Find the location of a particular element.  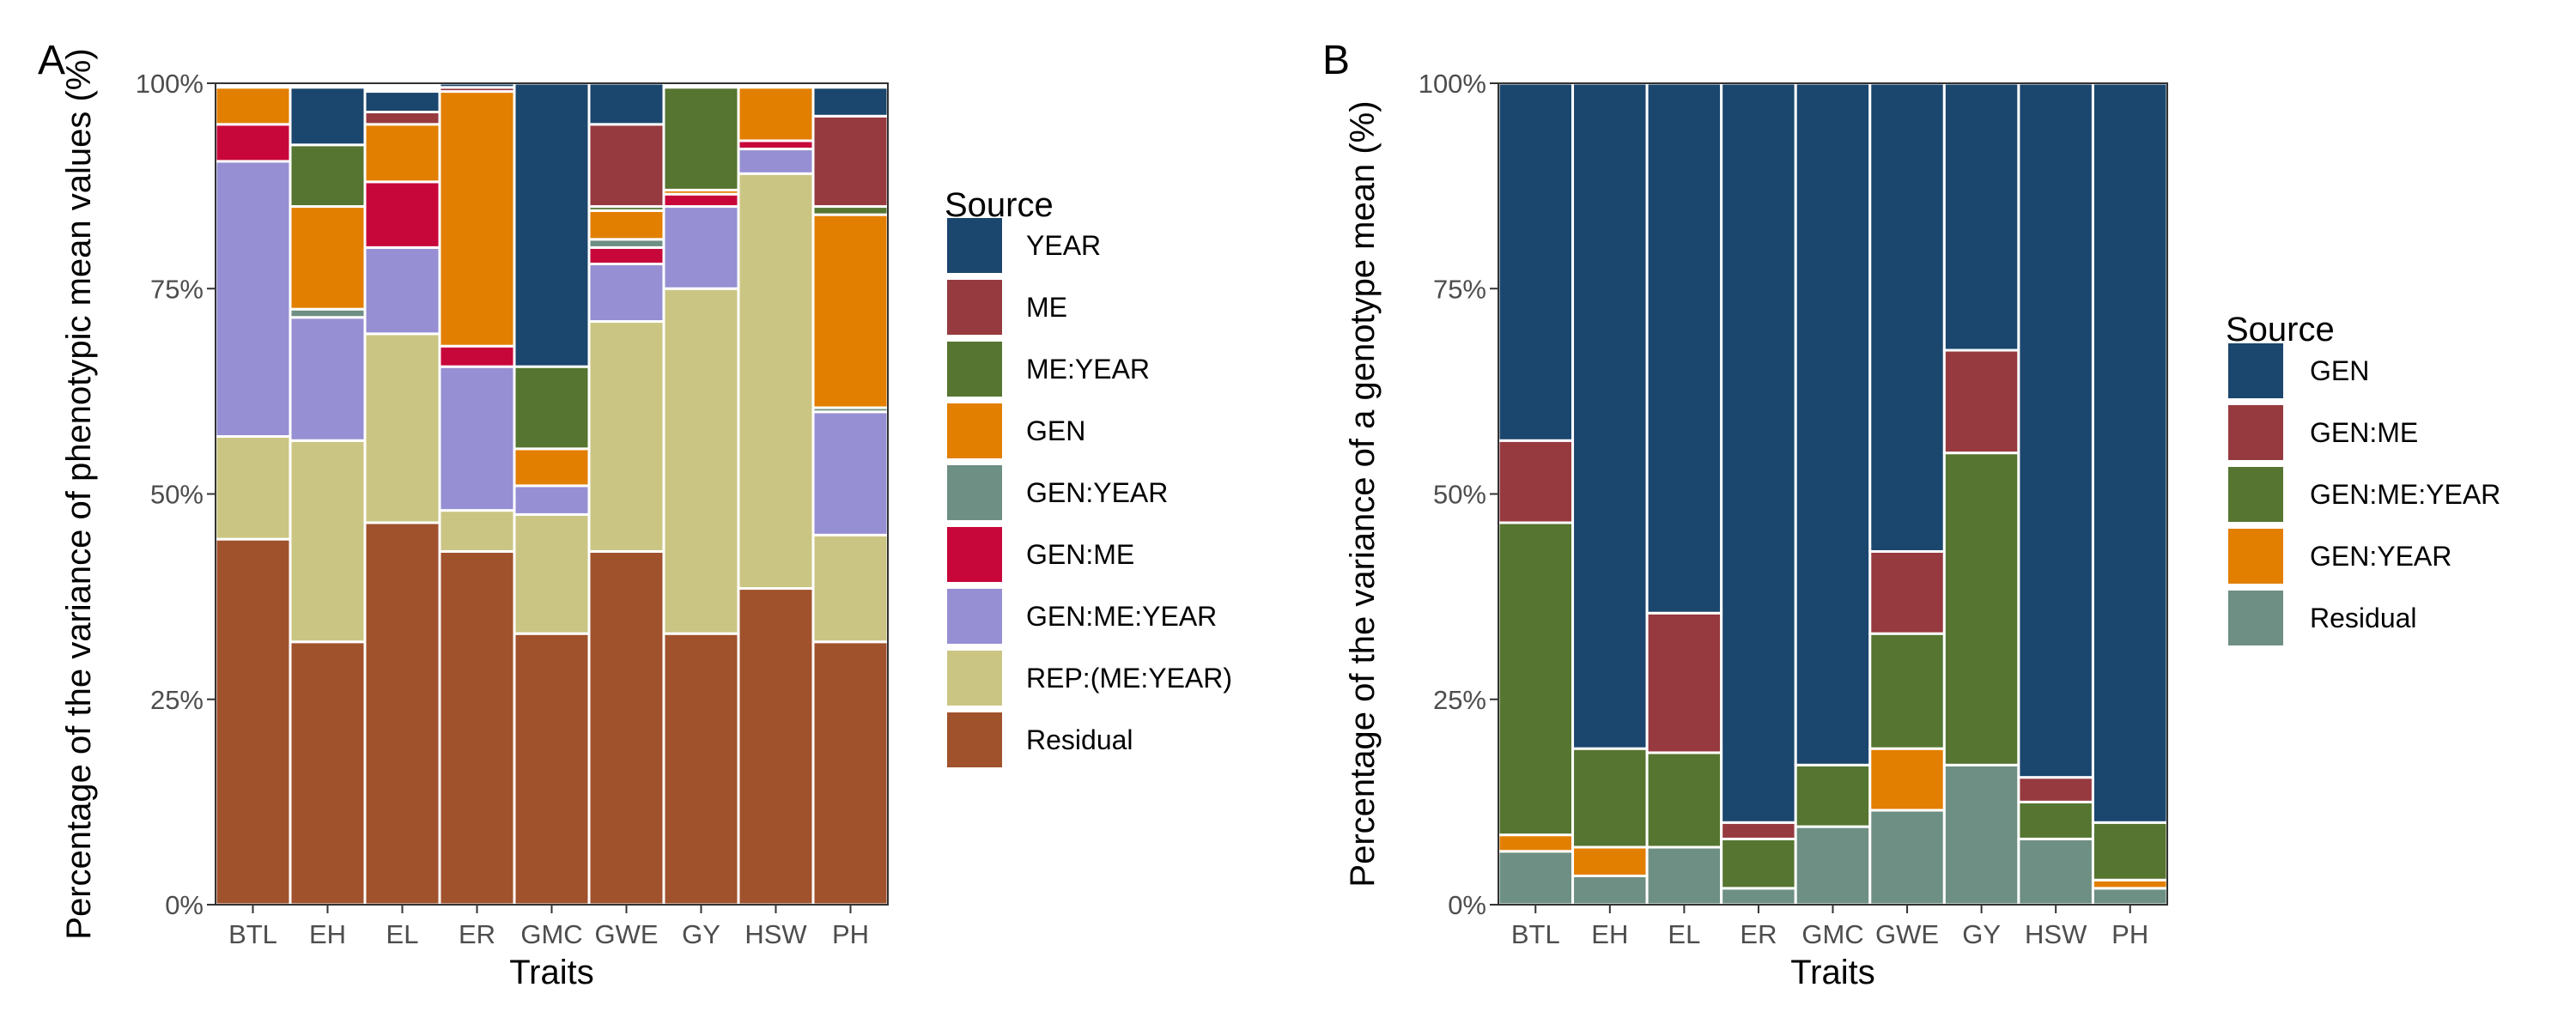

legend-label: ME is located at coordinates (1046, 307).